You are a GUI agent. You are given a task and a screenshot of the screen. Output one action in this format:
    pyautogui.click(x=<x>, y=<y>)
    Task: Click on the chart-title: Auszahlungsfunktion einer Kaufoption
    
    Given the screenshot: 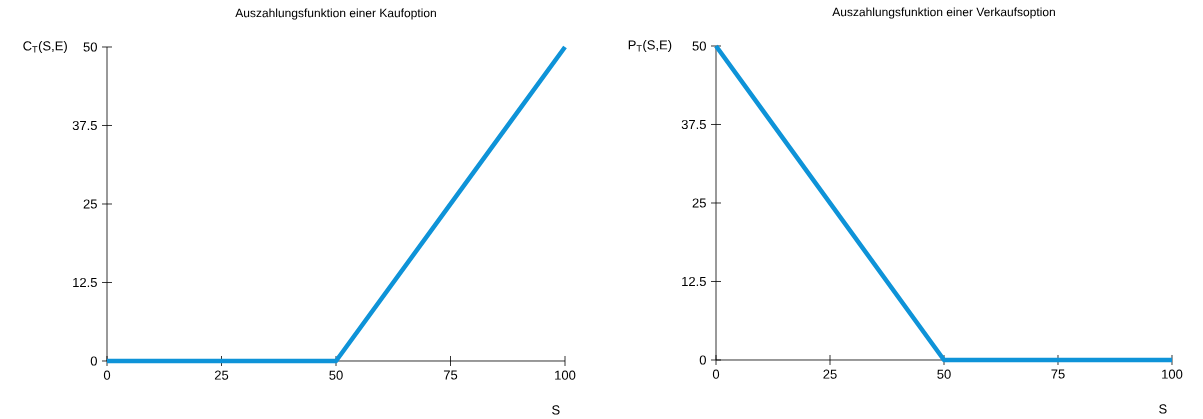 What is the action you would take?
    pyautogui.click(x=335, y=14)
    